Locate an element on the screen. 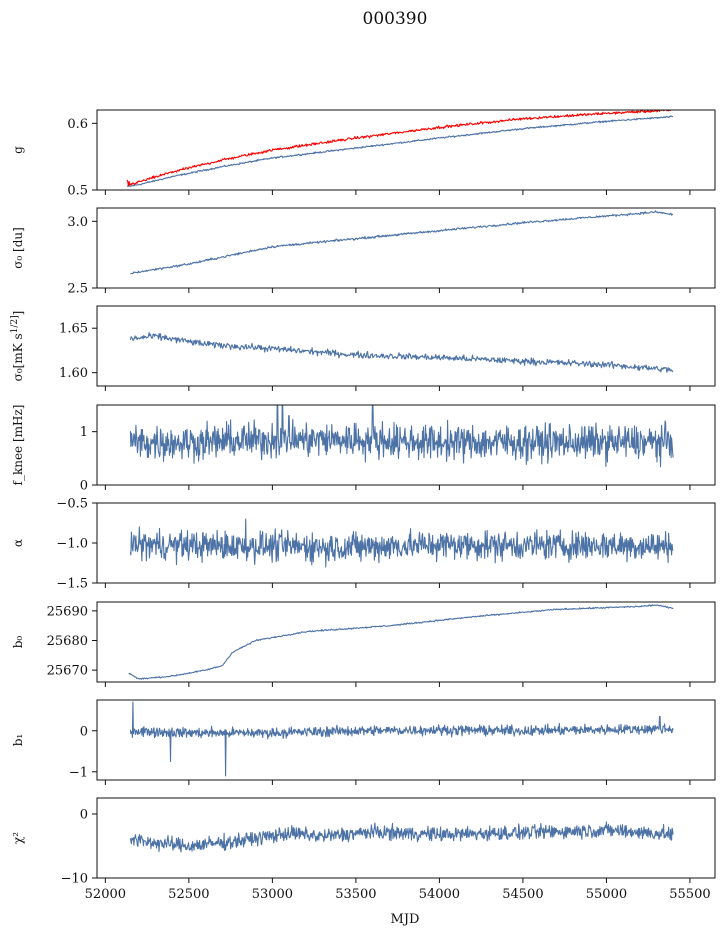 This screenshot has width=725, height=936. y-tick-label: 0.5 is located at coordinates (77, 191).